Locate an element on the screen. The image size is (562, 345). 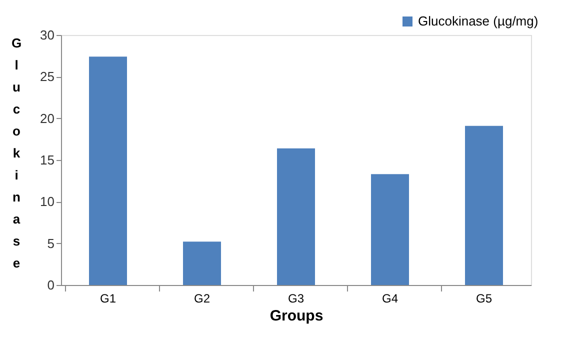
y-tick-label: 15 is located at coordinates (47, 160).